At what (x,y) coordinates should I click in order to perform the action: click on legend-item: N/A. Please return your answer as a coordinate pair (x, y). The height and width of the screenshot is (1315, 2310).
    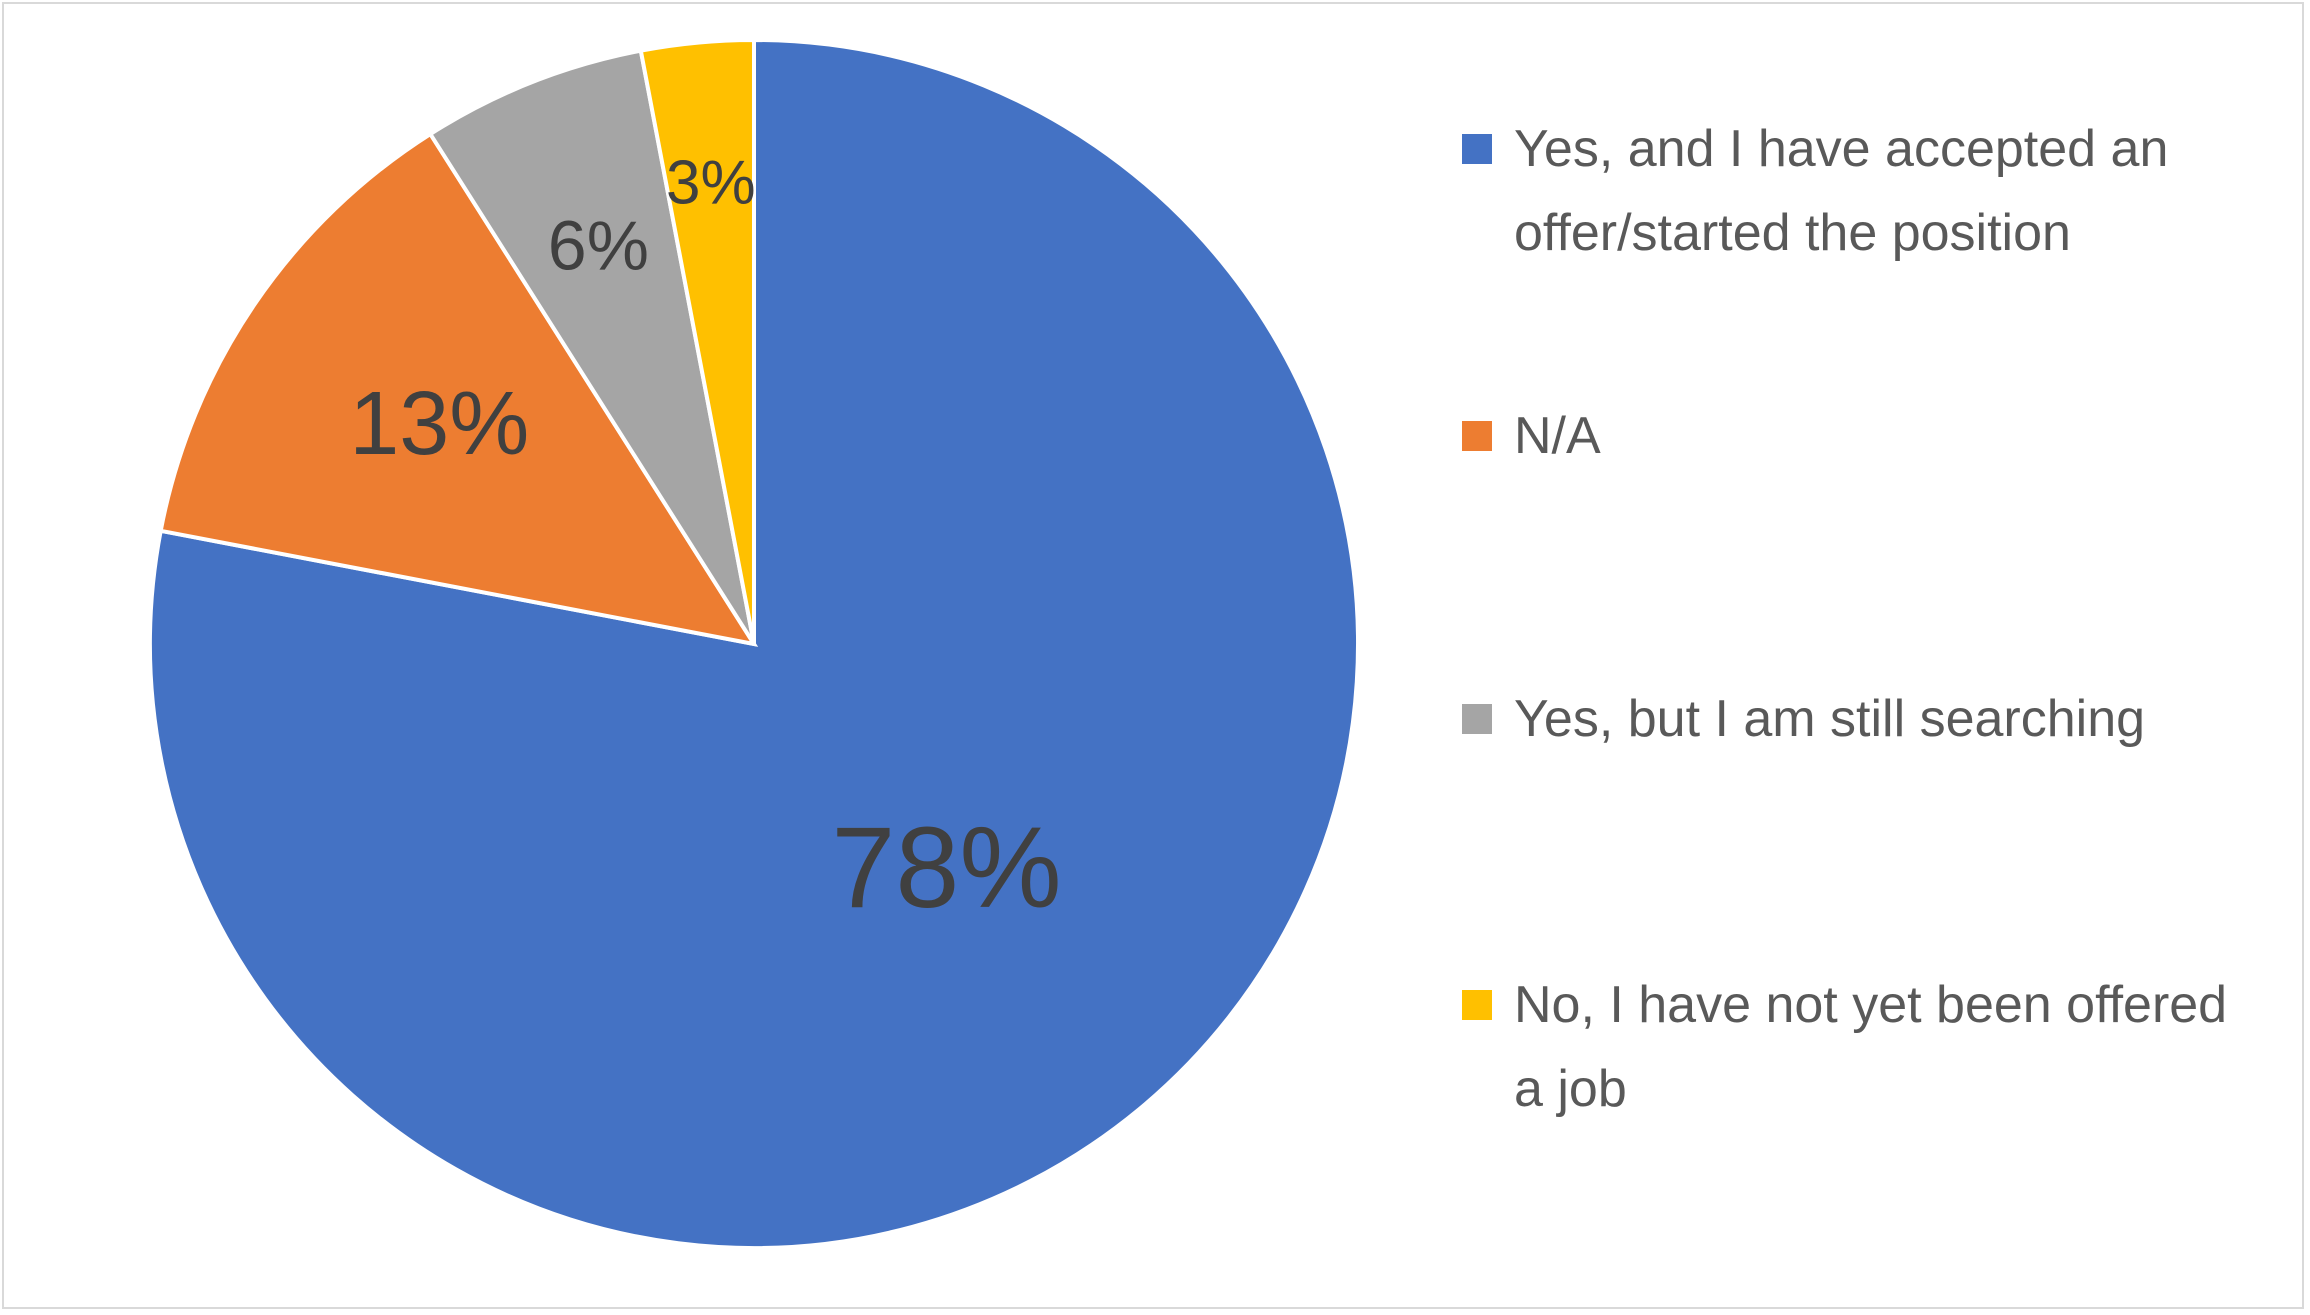
    Looking at the image, I should click on (1862, 436).